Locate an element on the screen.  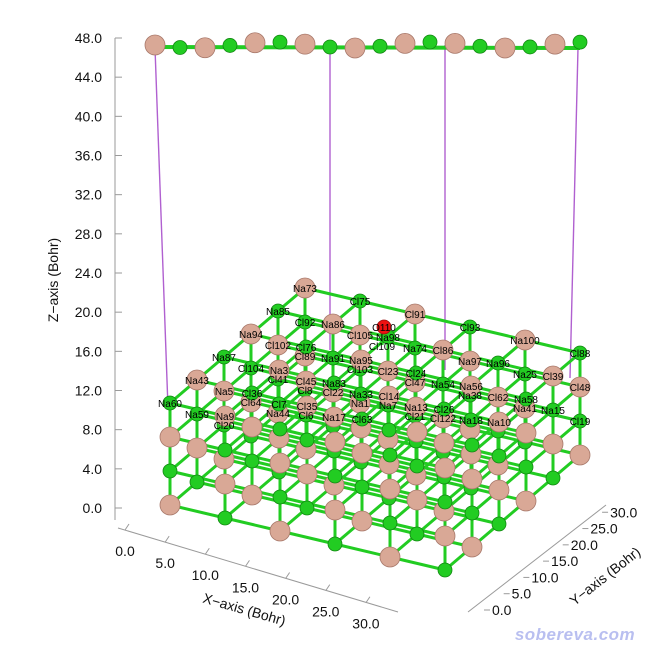
atom-label: Na100 is located at coordinates (525, 341).